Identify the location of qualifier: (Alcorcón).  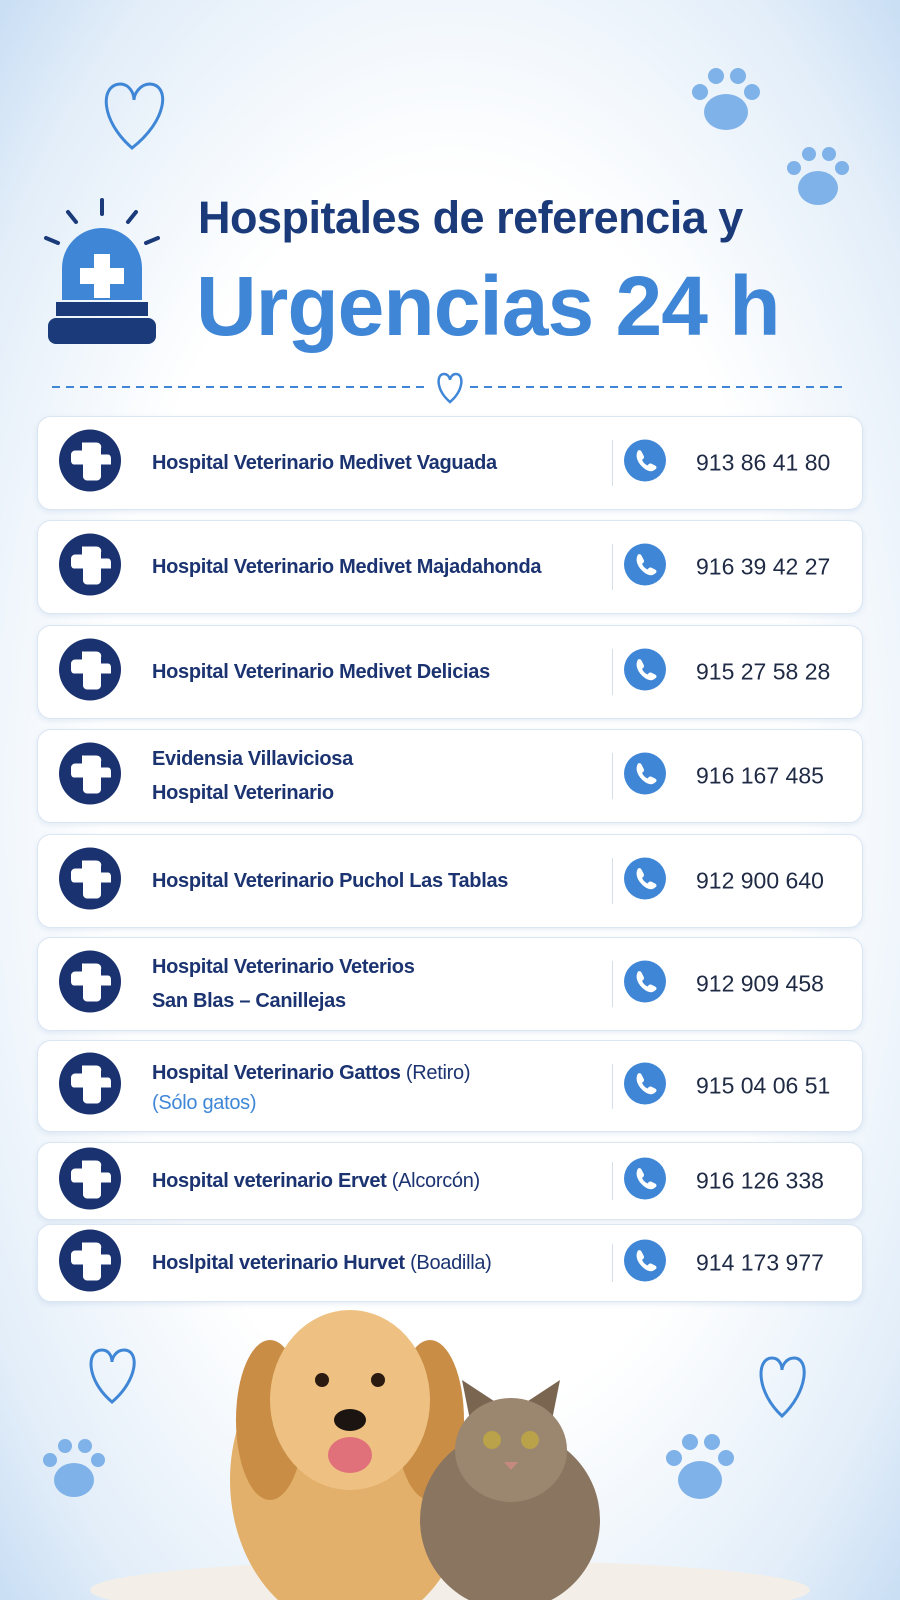
(435, 1181).